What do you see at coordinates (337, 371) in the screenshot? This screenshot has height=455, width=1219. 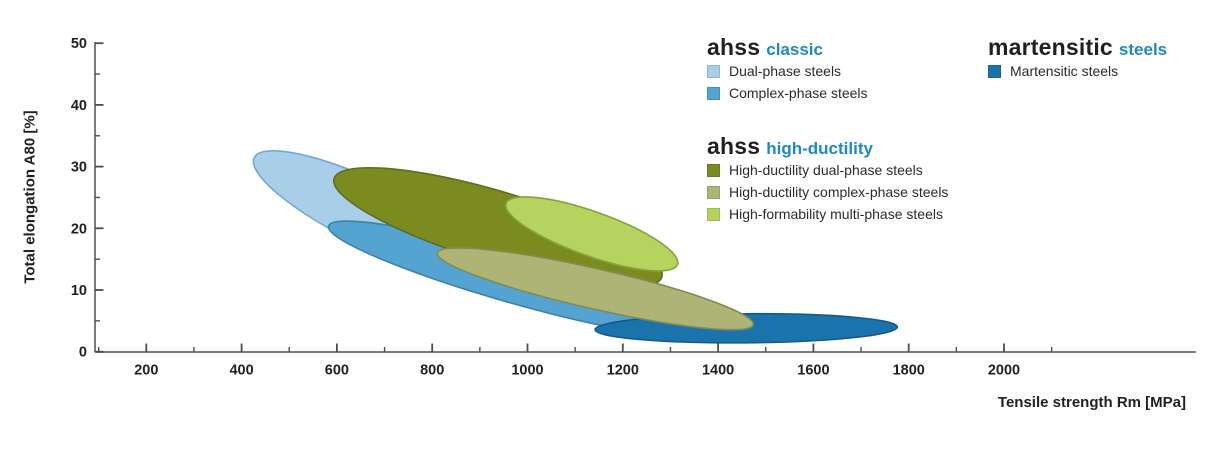 I see `x-tick-label: 600` at bounding box center [337, 371].